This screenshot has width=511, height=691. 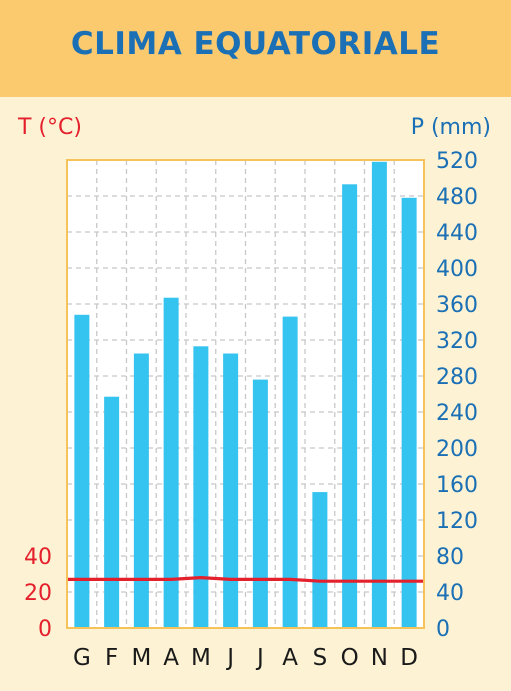 I want to click on left-tick-label: 20, so click(x=38, y=593).